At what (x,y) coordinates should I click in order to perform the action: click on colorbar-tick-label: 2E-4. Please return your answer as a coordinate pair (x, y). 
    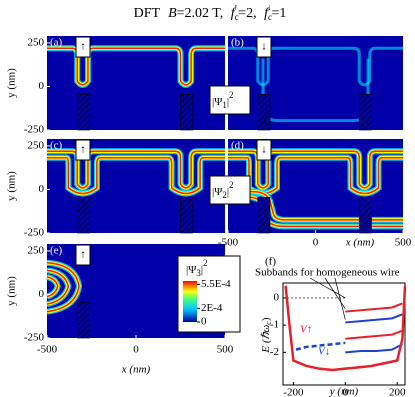
    Looking at the image, I should click on (212, 308).